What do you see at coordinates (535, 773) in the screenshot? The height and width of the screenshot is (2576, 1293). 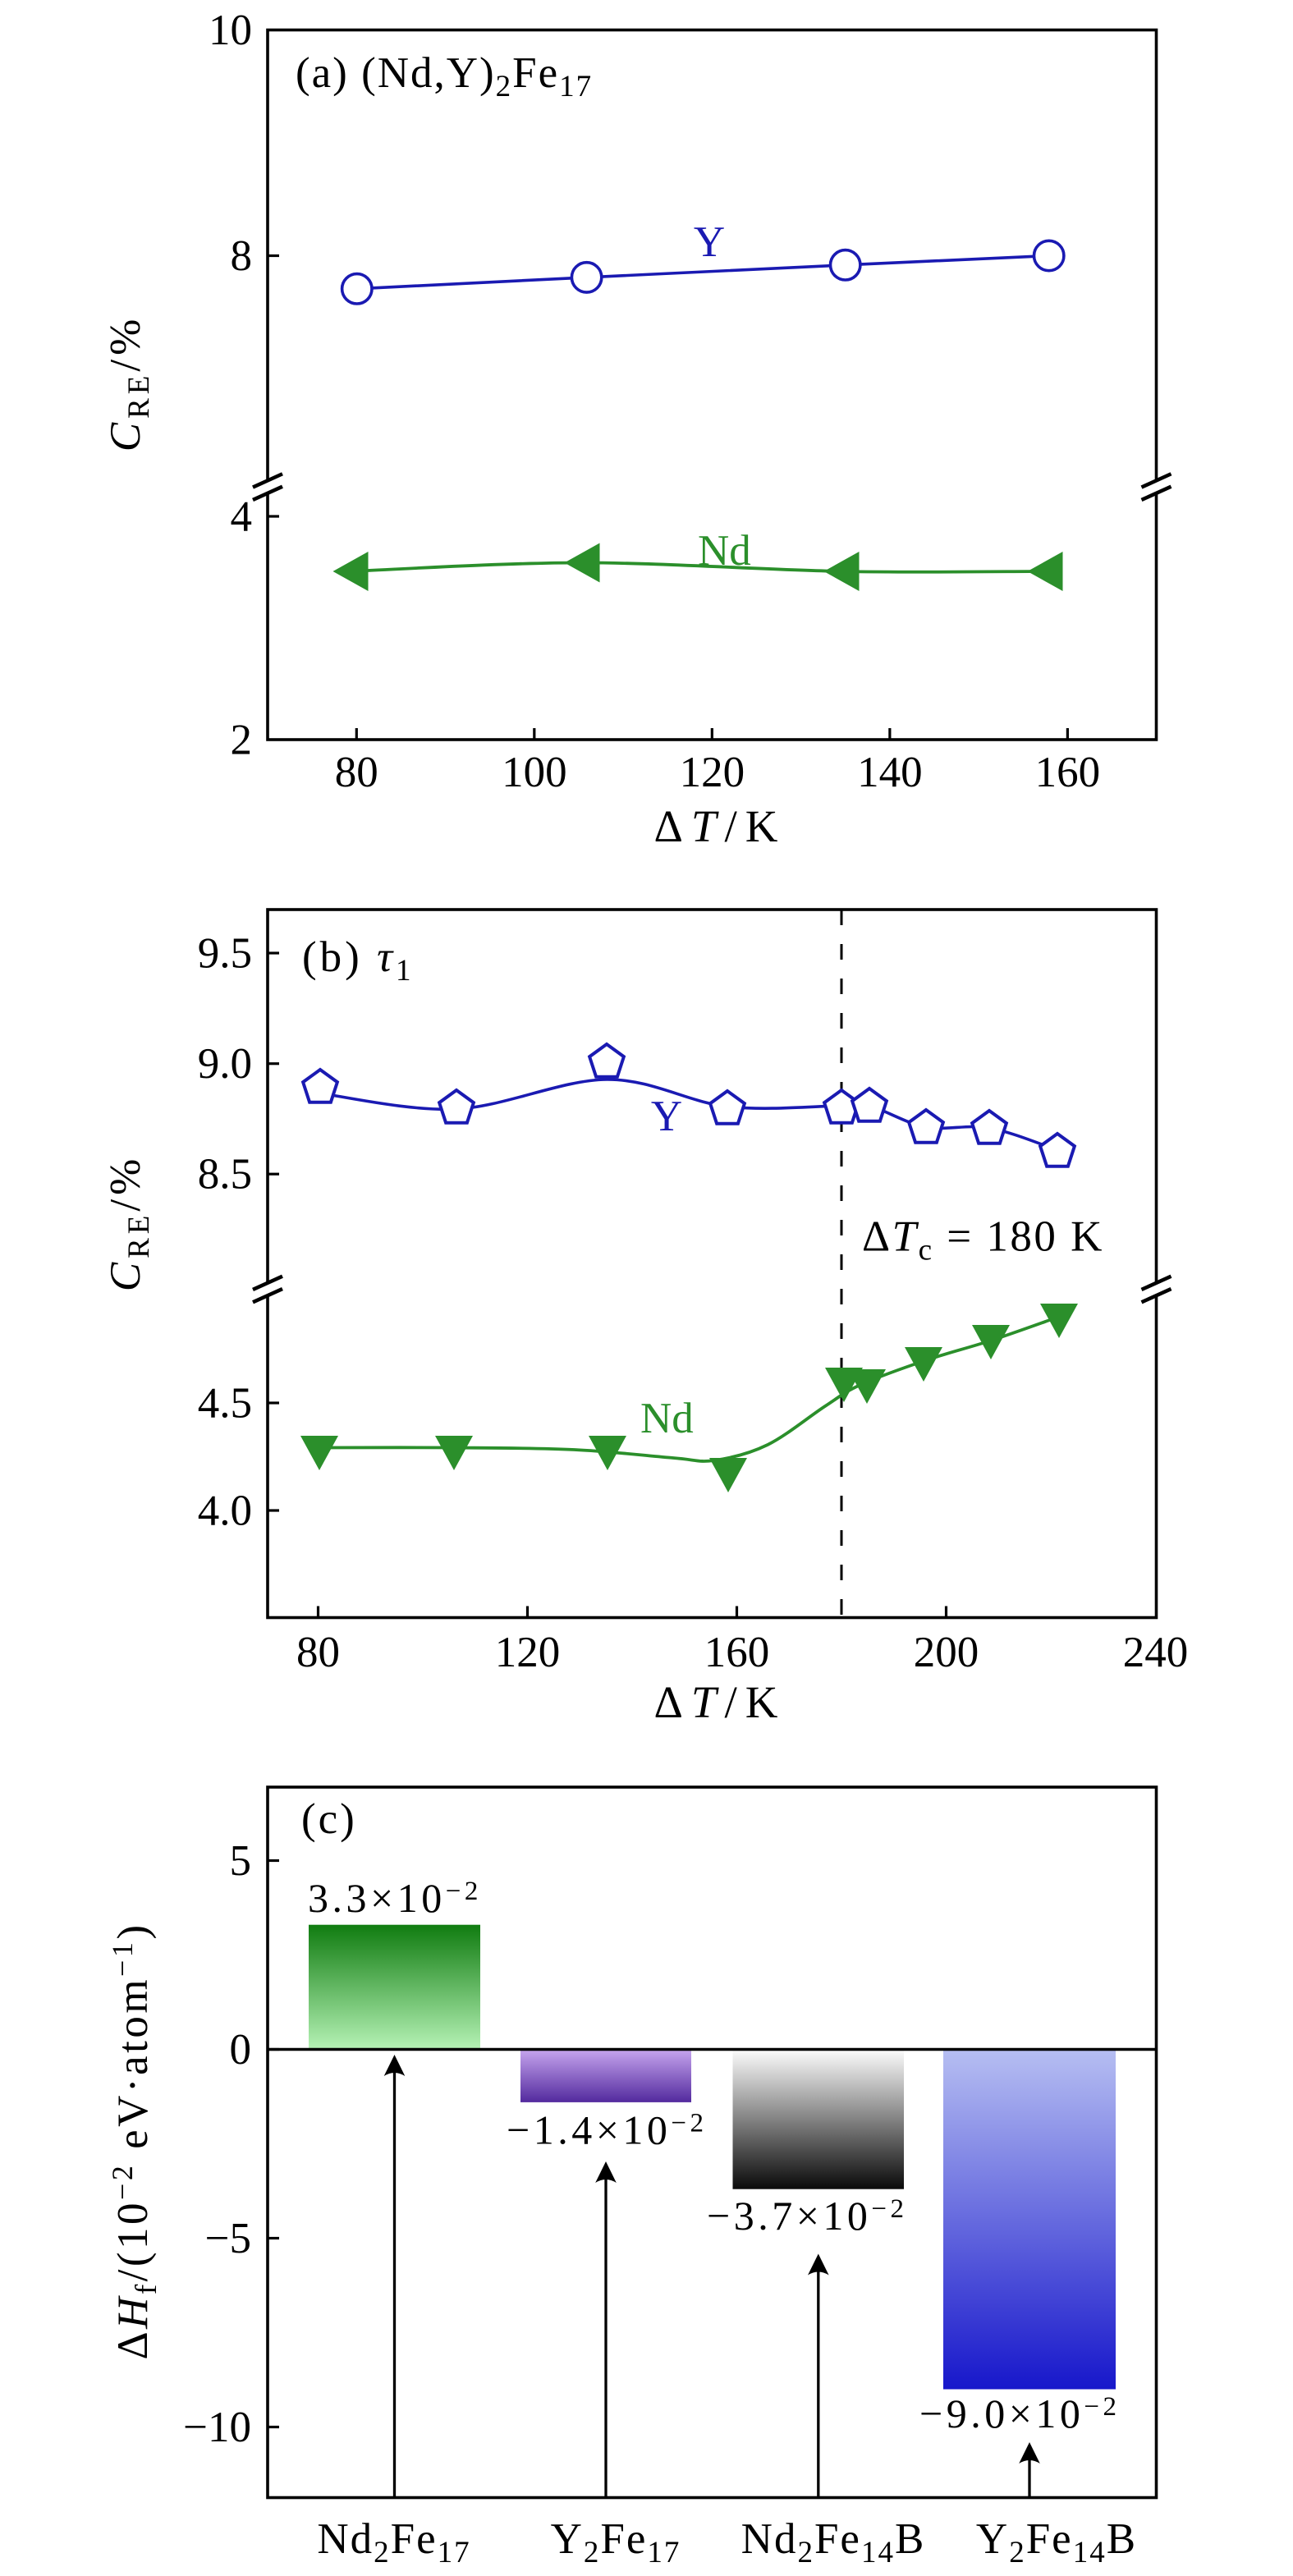 I see `svg-text: 100` at bounding box center [535, 773].